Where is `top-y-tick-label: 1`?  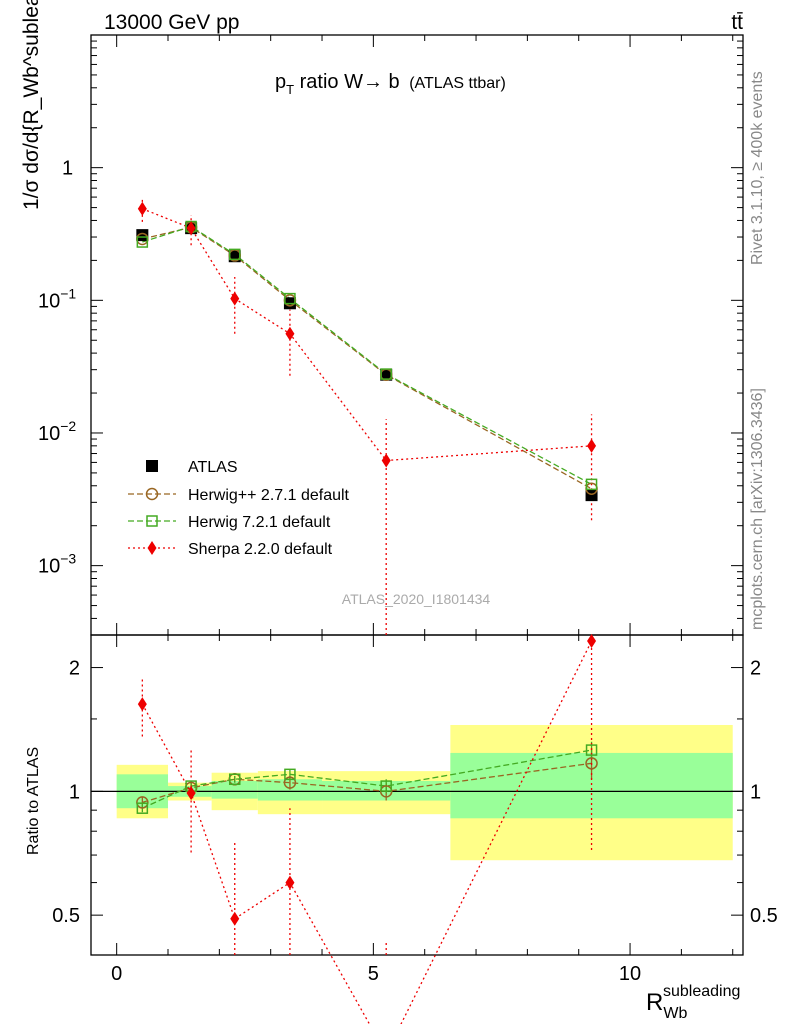
top-y-tick-label: 1 is located at coordinates (67, 169).